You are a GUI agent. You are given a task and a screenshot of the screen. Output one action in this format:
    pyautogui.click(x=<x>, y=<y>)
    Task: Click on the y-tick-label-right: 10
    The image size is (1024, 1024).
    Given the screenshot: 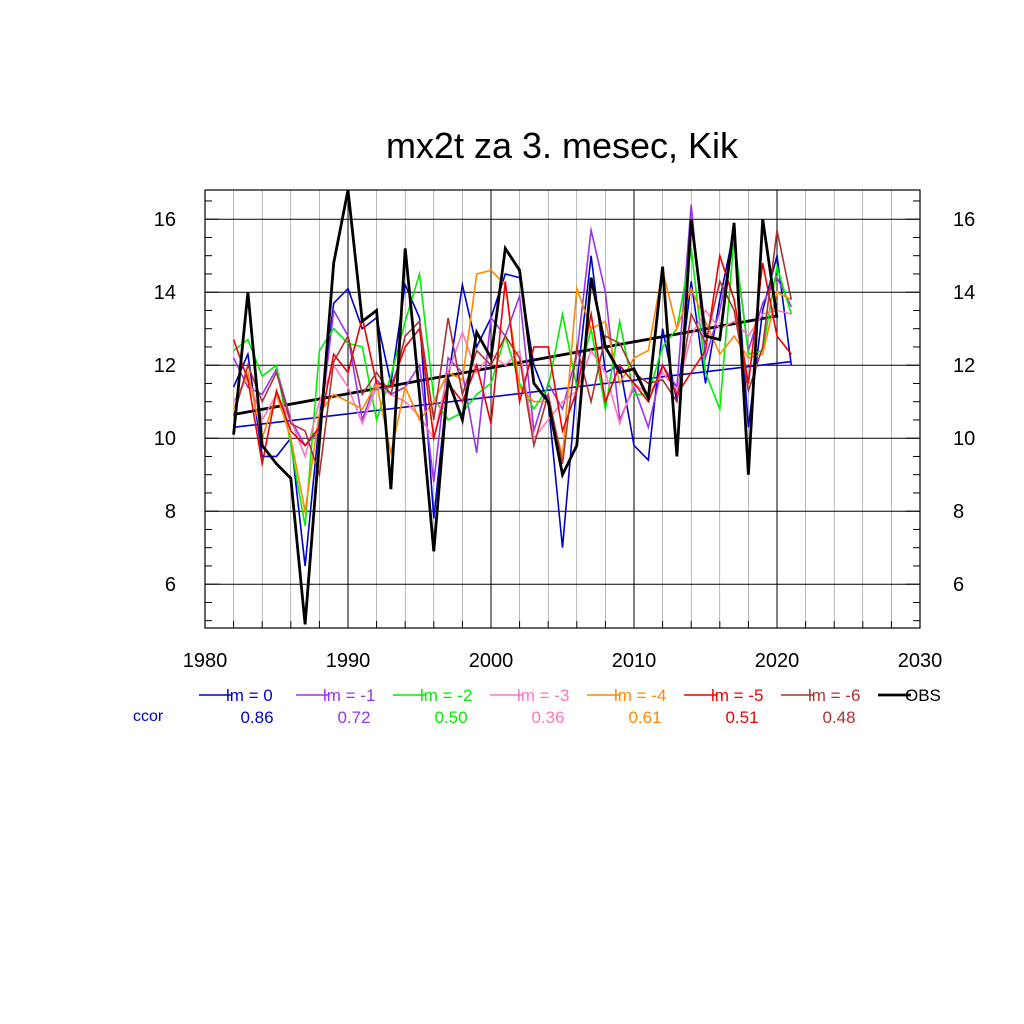 What is the action you would take?
    pyautogui.click(x=964, y=439)
    